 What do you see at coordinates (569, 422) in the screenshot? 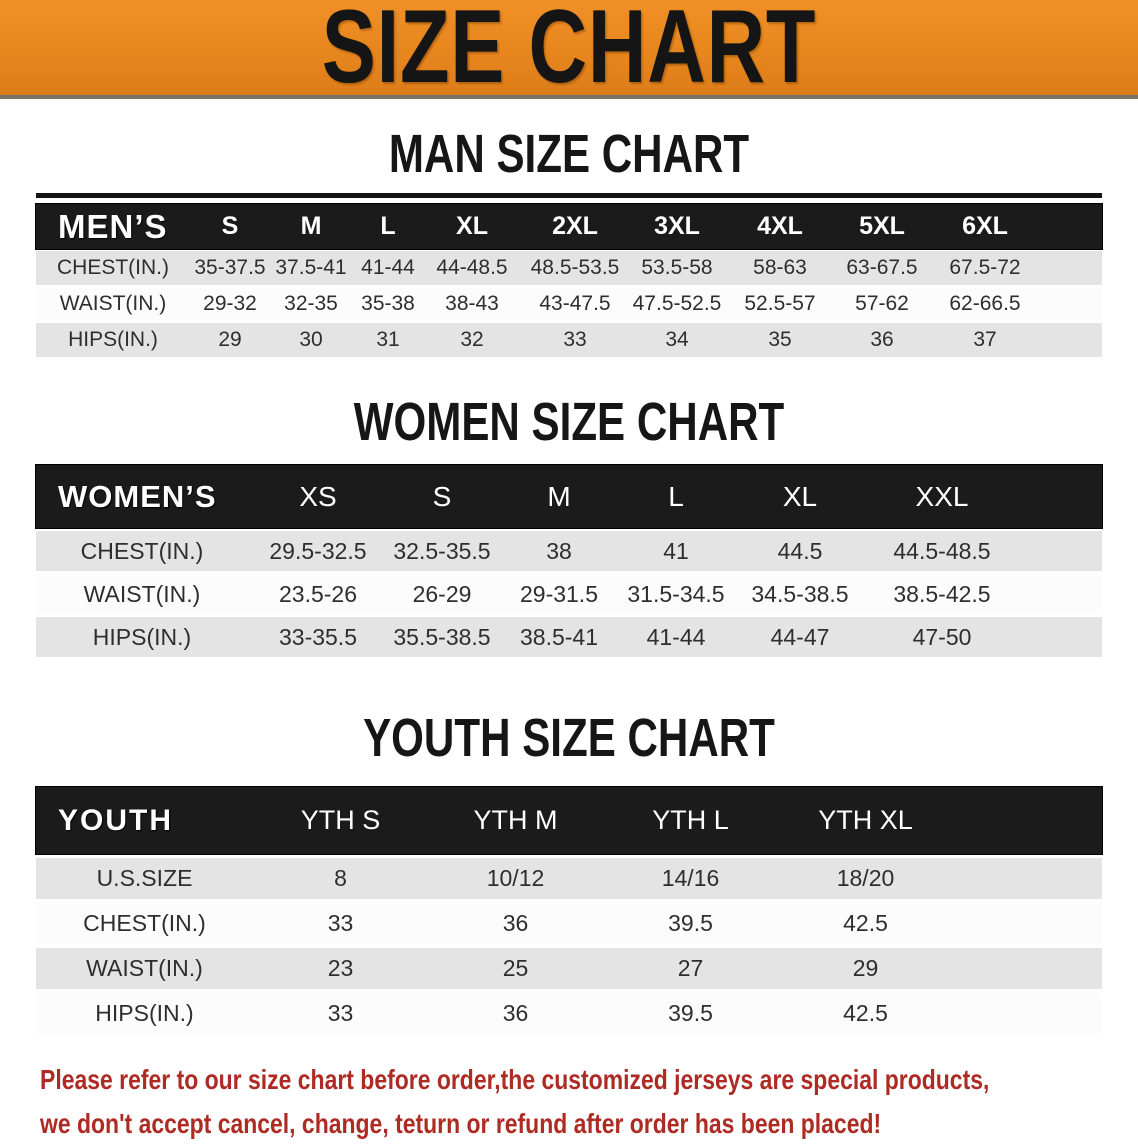
I see `women-section-heading: WOMEN SIZE CHART` at bounding box center [569, 422].